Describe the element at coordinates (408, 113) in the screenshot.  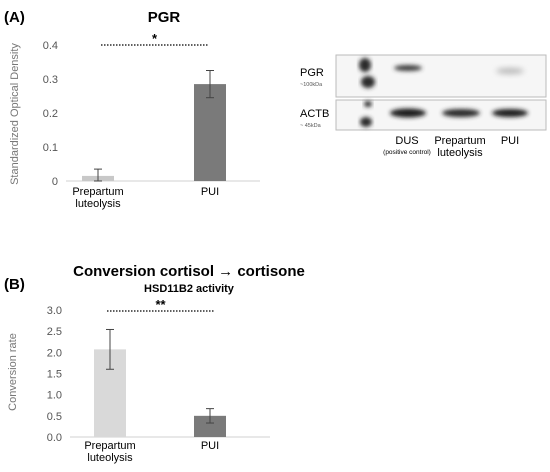
I see `actb-band-dus` at that location.